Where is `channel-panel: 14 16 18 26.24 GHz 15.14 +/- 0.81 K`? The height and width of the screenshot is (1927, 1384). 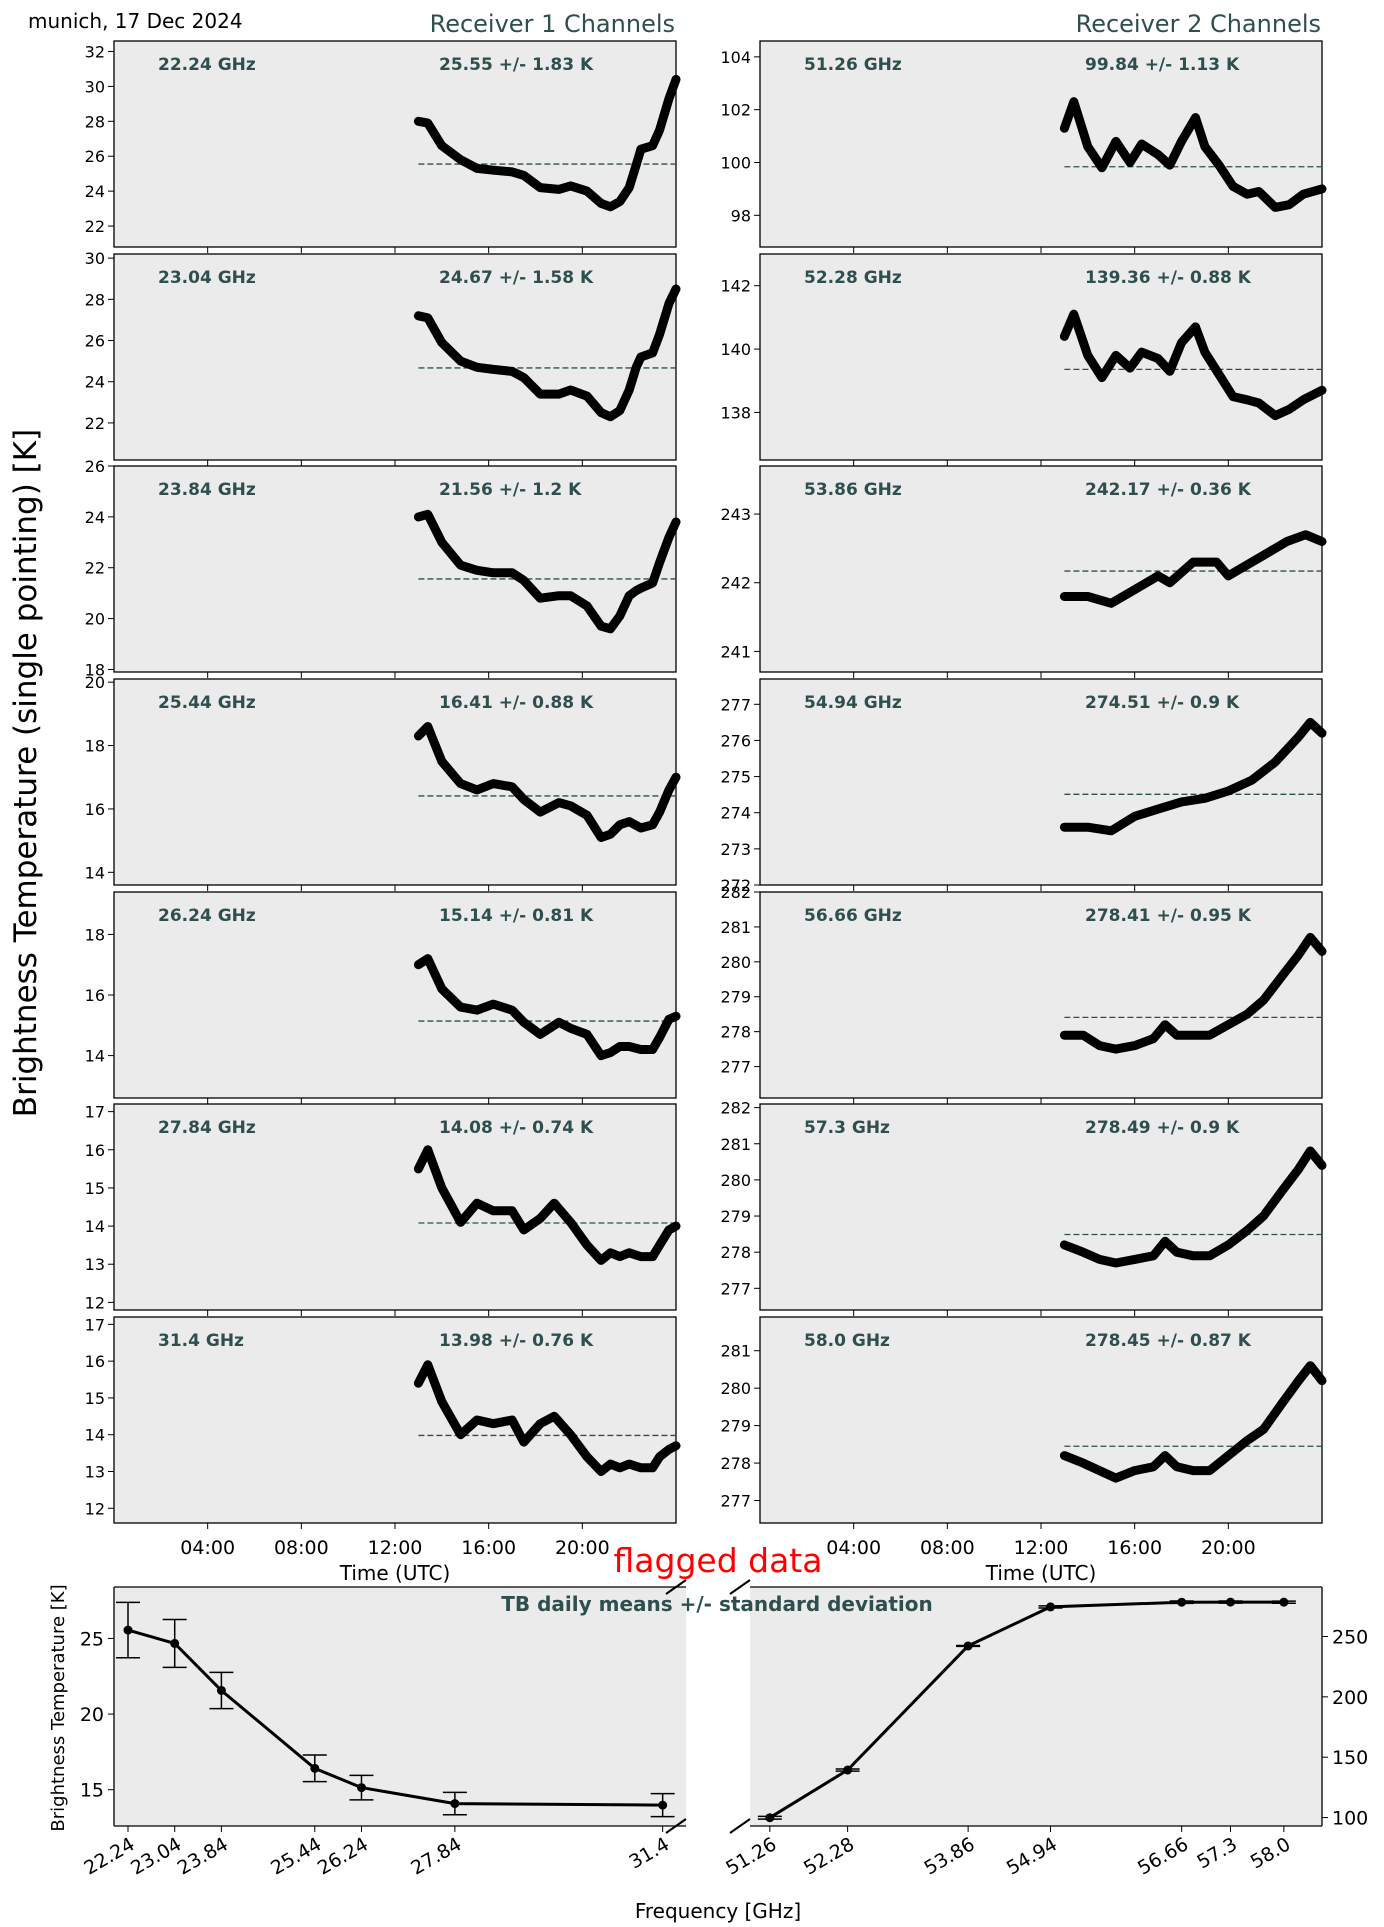 channel-panel: 14 16 18 26.24 GHz 15.14 +/- 0.81 K is located at coordinates (383, 997).